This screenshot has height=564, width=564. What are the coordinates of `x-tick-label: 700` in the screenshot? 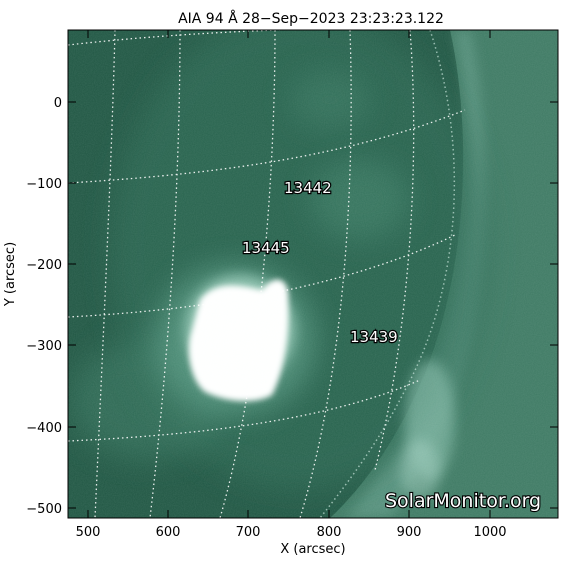 It's located at (248, 532).